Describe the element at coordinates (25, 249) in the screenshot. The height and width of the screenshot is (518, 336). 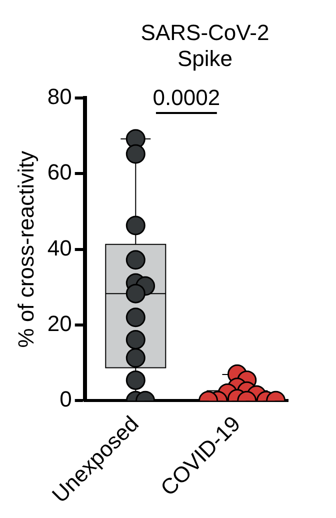
I see `y-axis-title: % of cross-reactivity` at that location.